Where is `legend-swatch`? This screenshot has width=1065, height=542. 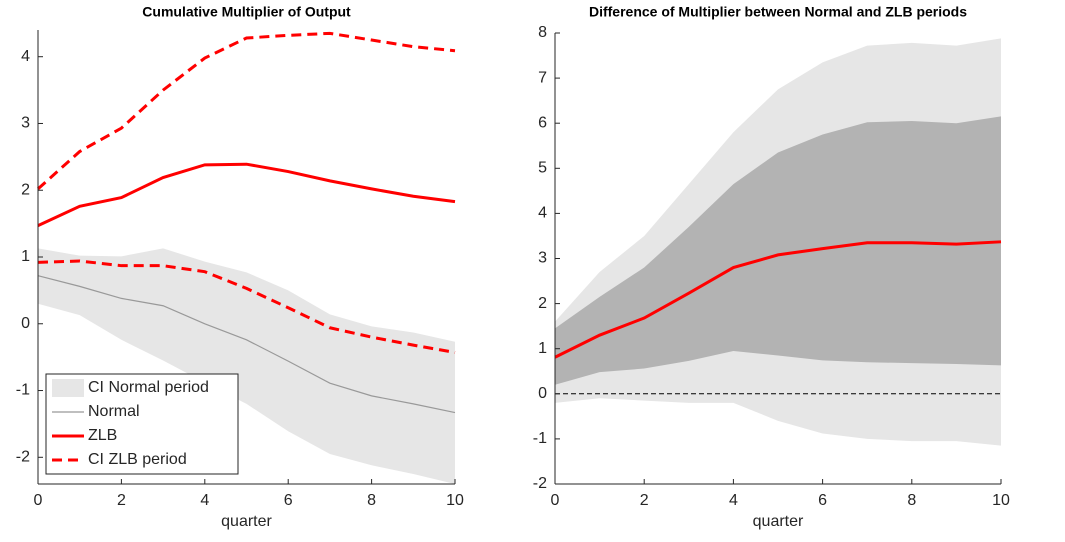
legend-swatch is located at coordinates (68, 388).